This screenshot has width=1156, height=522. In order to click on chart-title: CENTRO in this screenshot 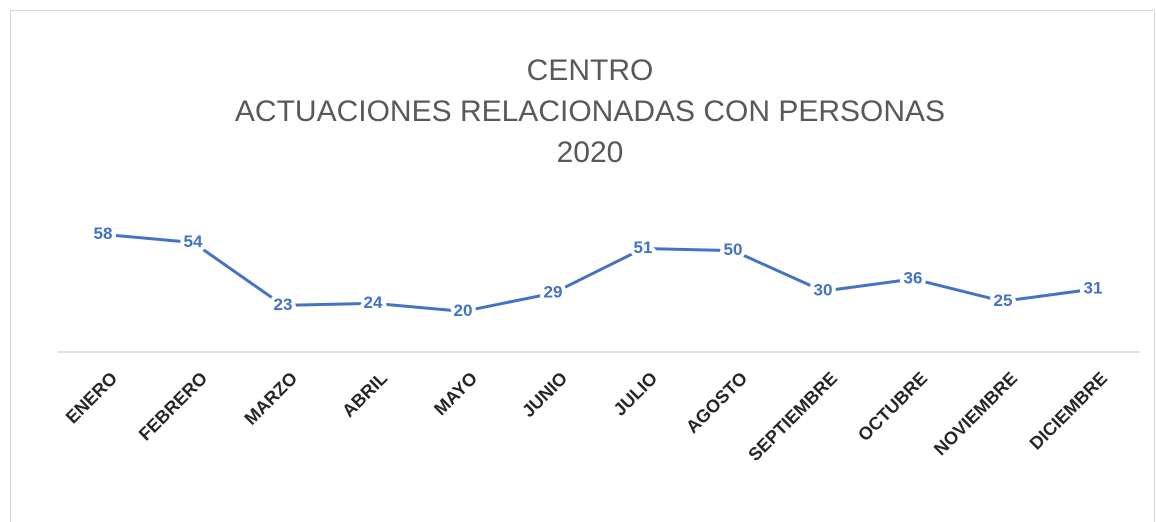, I will do `click(590, 70)`.